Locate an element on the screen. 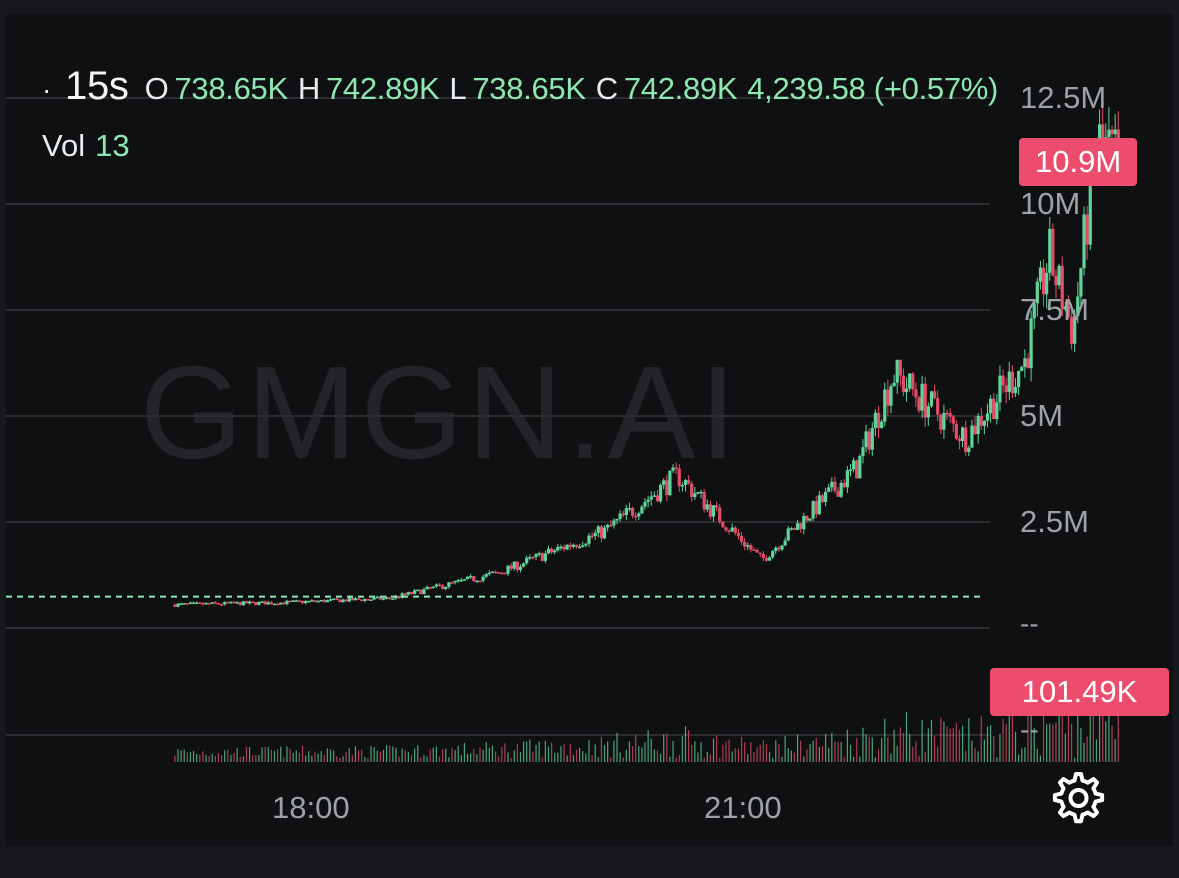  interval-label: 15s is located at coordinates (97, 86).